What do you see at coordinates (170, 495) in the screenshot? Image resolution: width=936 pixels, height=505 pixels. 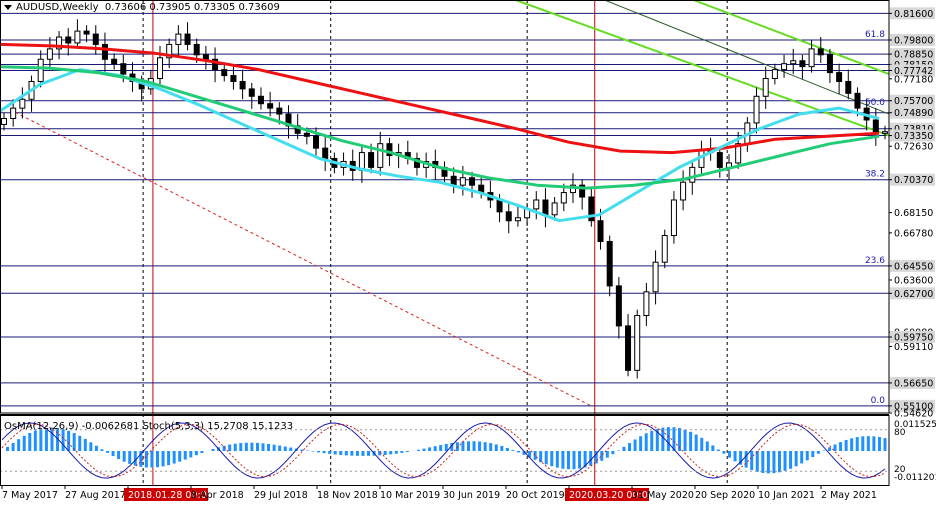 I see `time-label: 2018.01.28 00:00` at bounding box center [170, 495].